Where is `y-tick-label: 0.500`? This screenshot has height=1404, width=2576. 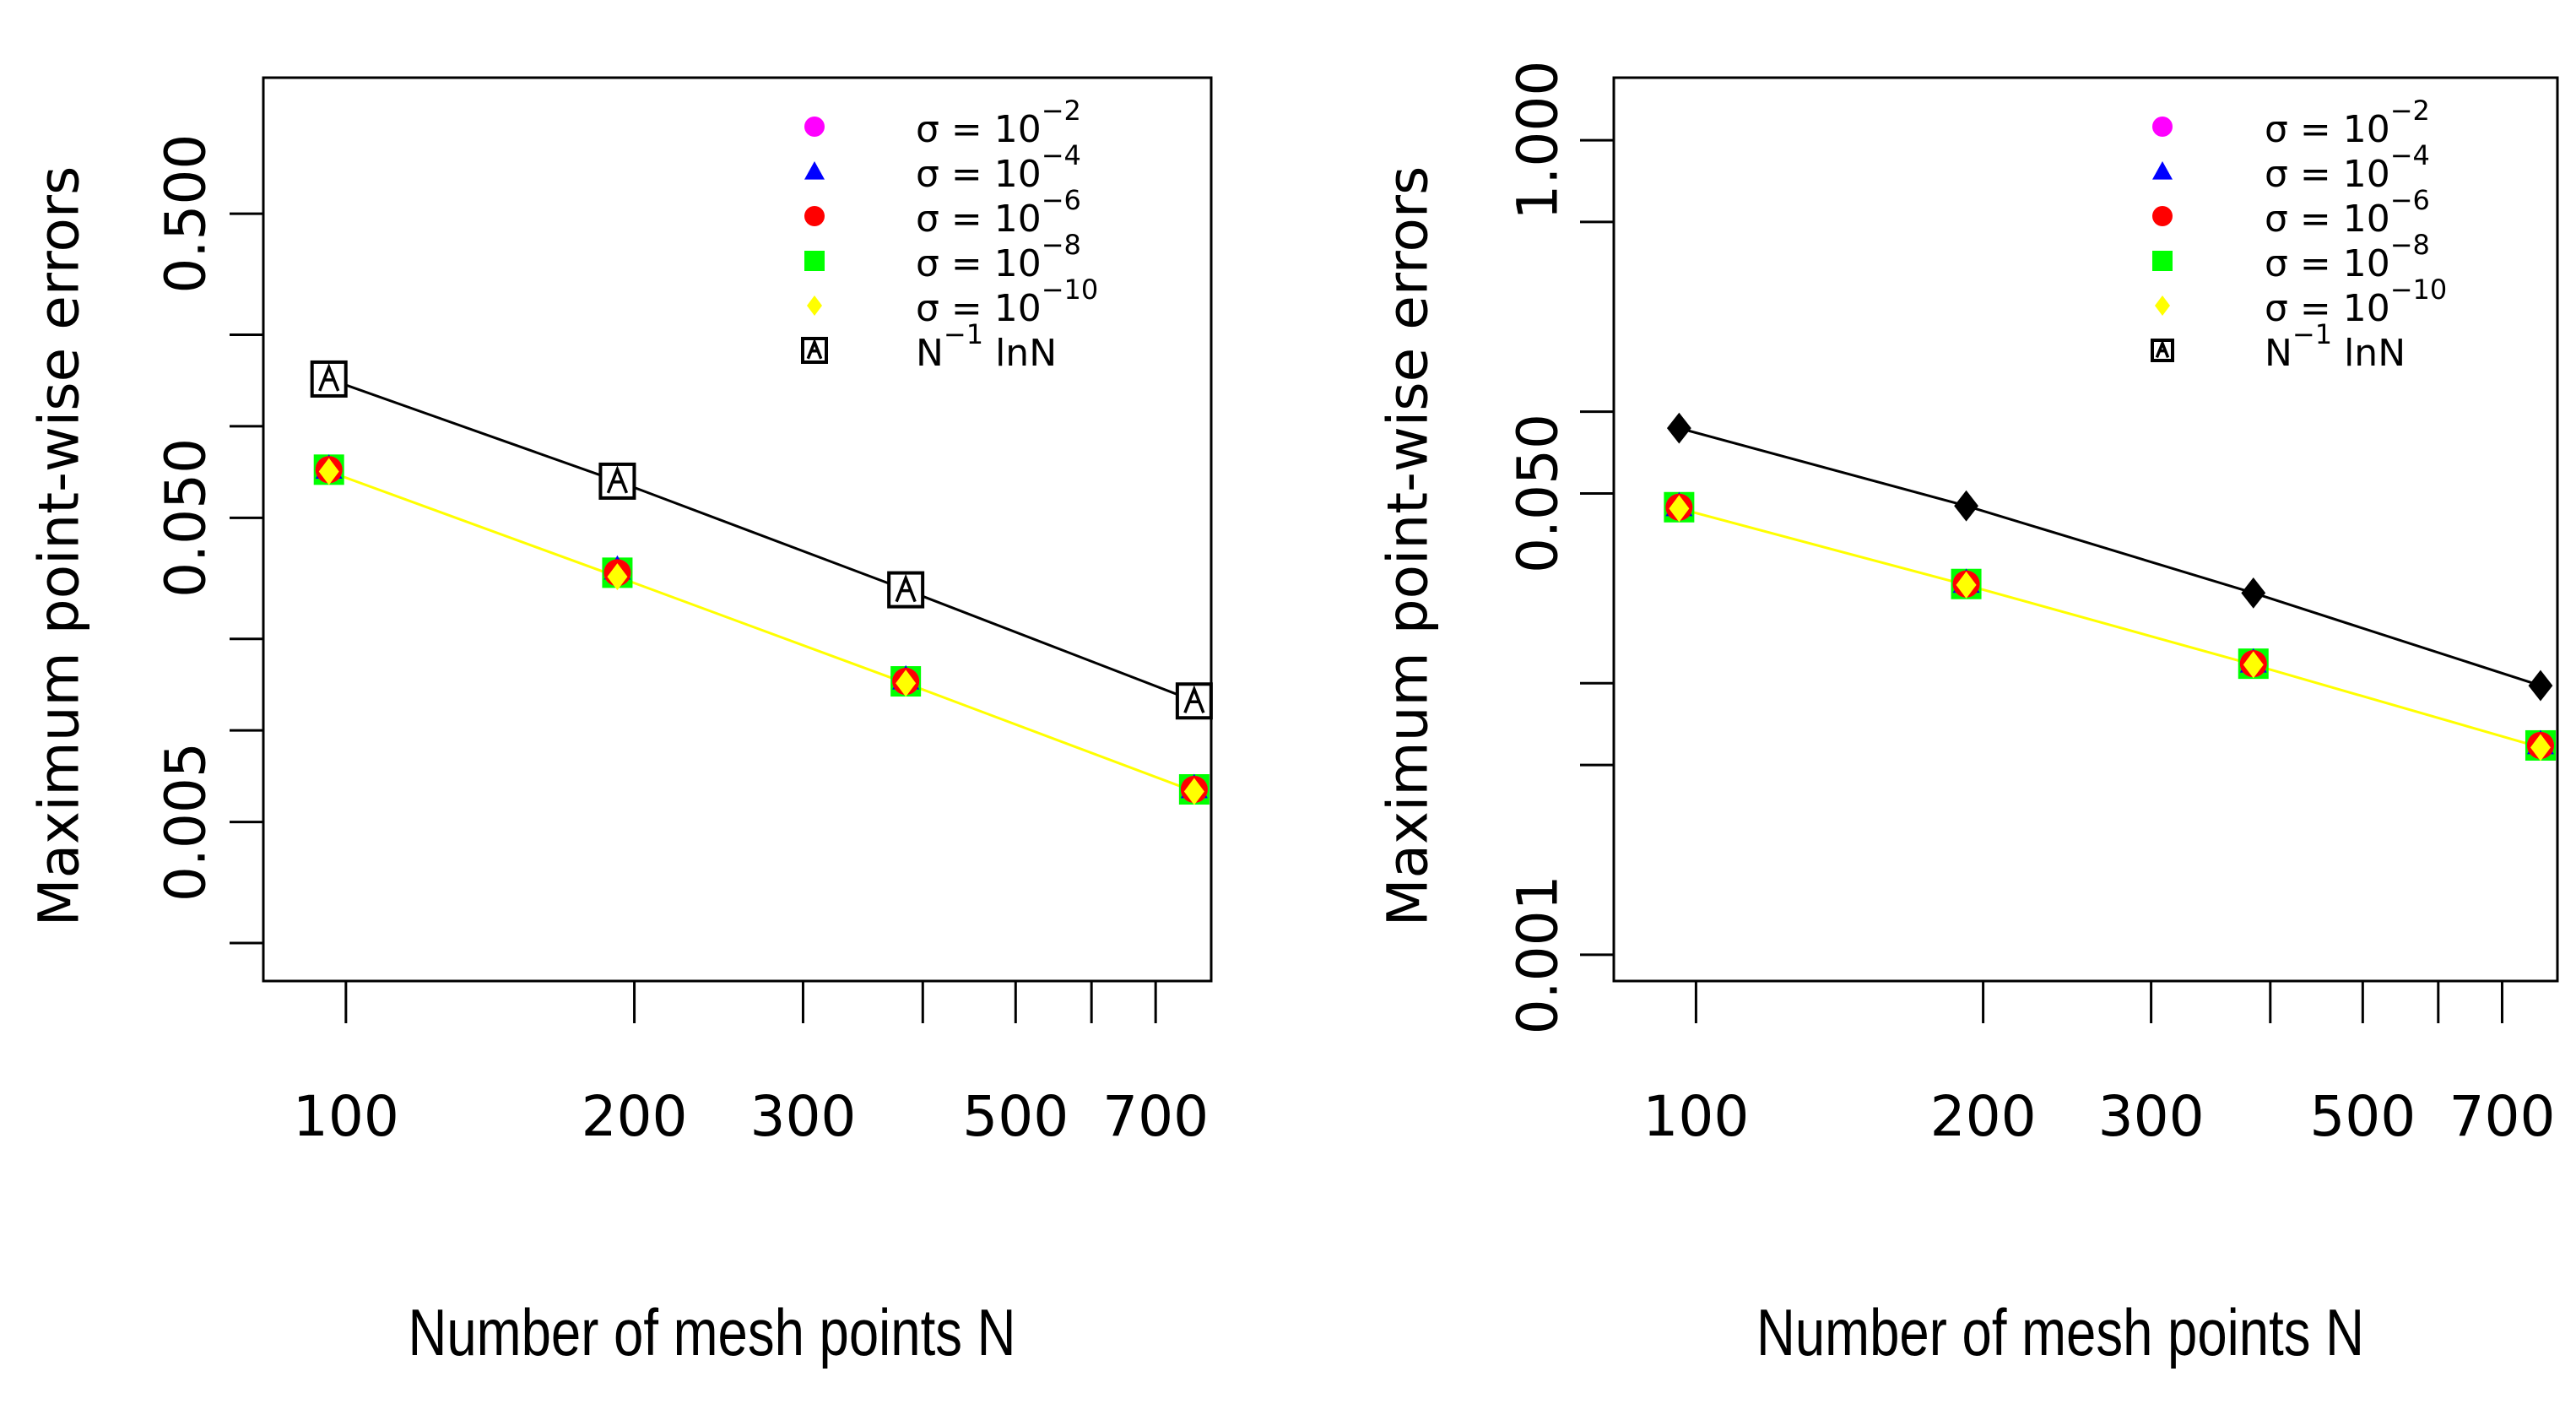 y-tick-label: 0.500 is located at coordinates (186, 214).